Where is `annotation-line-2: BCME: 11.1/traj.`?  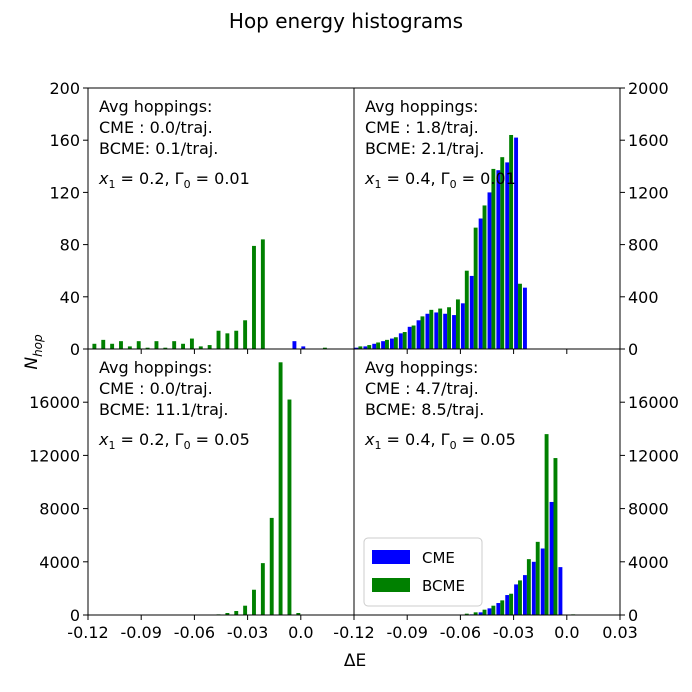 annotation-line-2: BCME: 11.1/traj. is located at coordinates (163, 409).